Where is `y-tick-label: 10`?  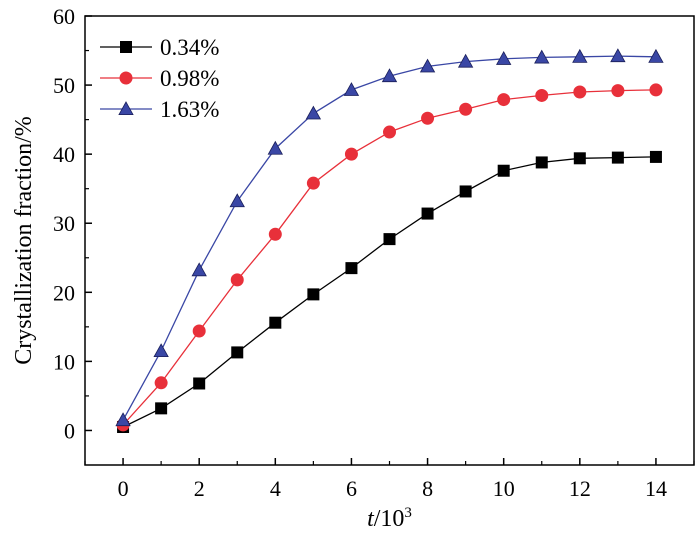 y-tick-label: 10 is located at coordinates (64, 361).